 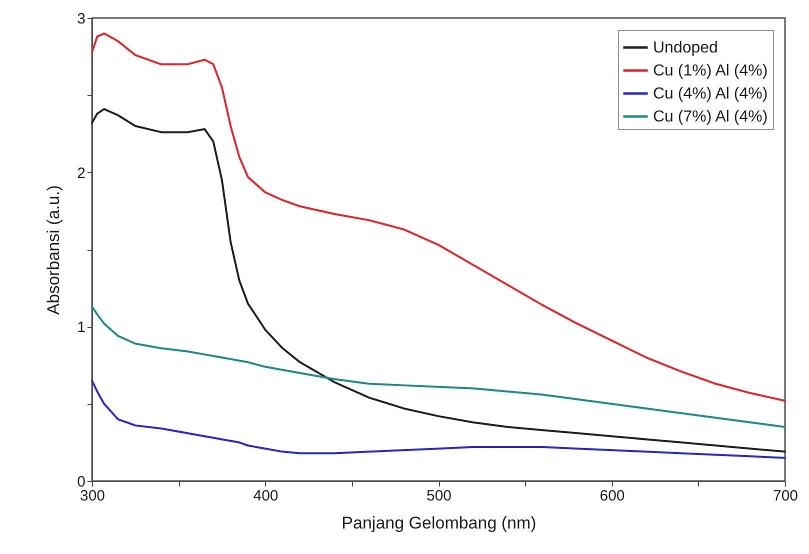 What do you see at coordinates (438, 419) in the screenshot?
I see `line-series` at bounding box center [438, 419].